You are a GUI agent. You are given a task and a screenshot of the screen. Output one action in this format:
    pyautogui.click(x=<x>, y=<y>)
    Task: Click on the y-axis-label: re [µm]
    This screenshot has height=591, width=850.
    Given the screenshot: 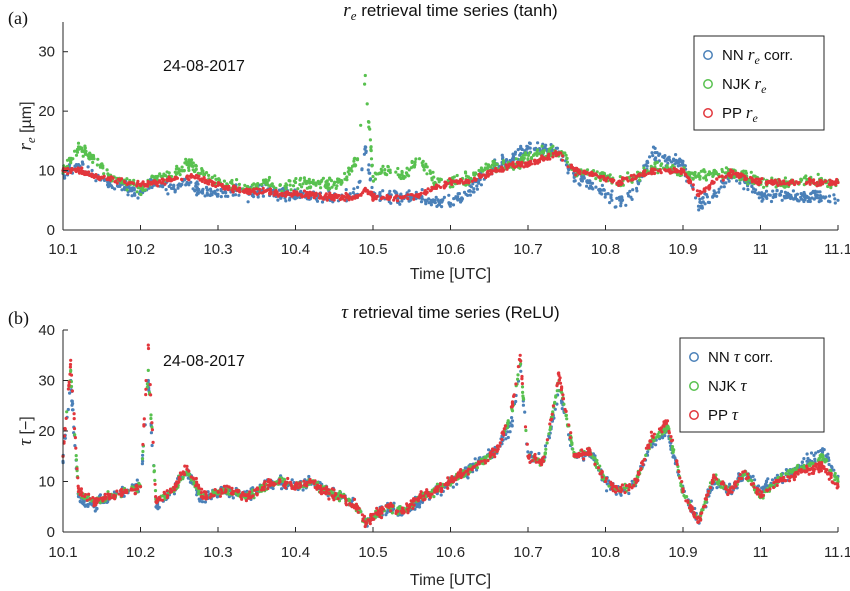 What is the action you would take?
    pyautogui.click(x=26, y=125)
    